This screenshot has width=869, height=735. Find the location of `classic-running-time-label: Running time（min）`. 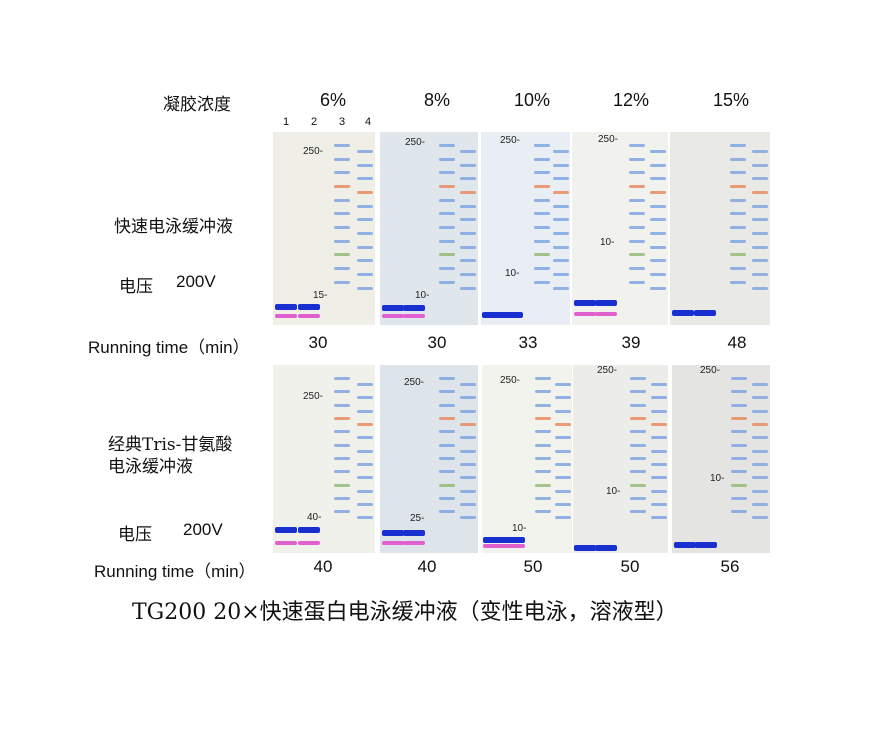

classic-running-time-label: Running time（min） is located at coordinates (175, 571).